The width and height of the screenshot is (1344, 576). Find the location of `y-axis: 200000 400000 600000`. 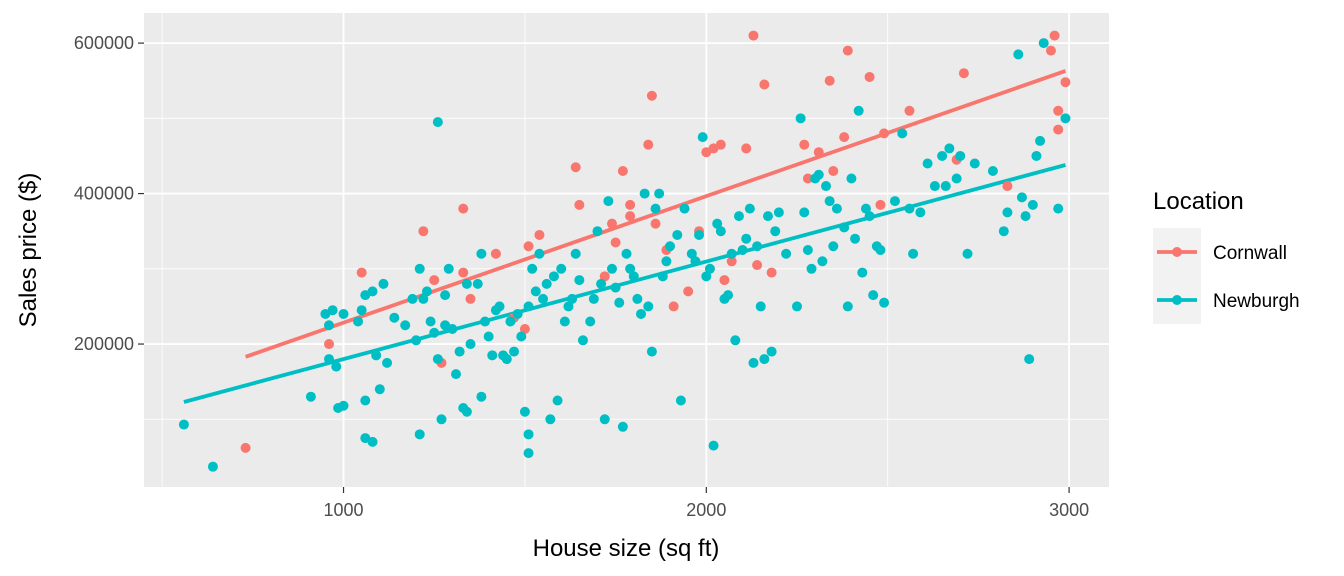

y-axis: 200000 400000 600000 is located at coordinates (109, 193).